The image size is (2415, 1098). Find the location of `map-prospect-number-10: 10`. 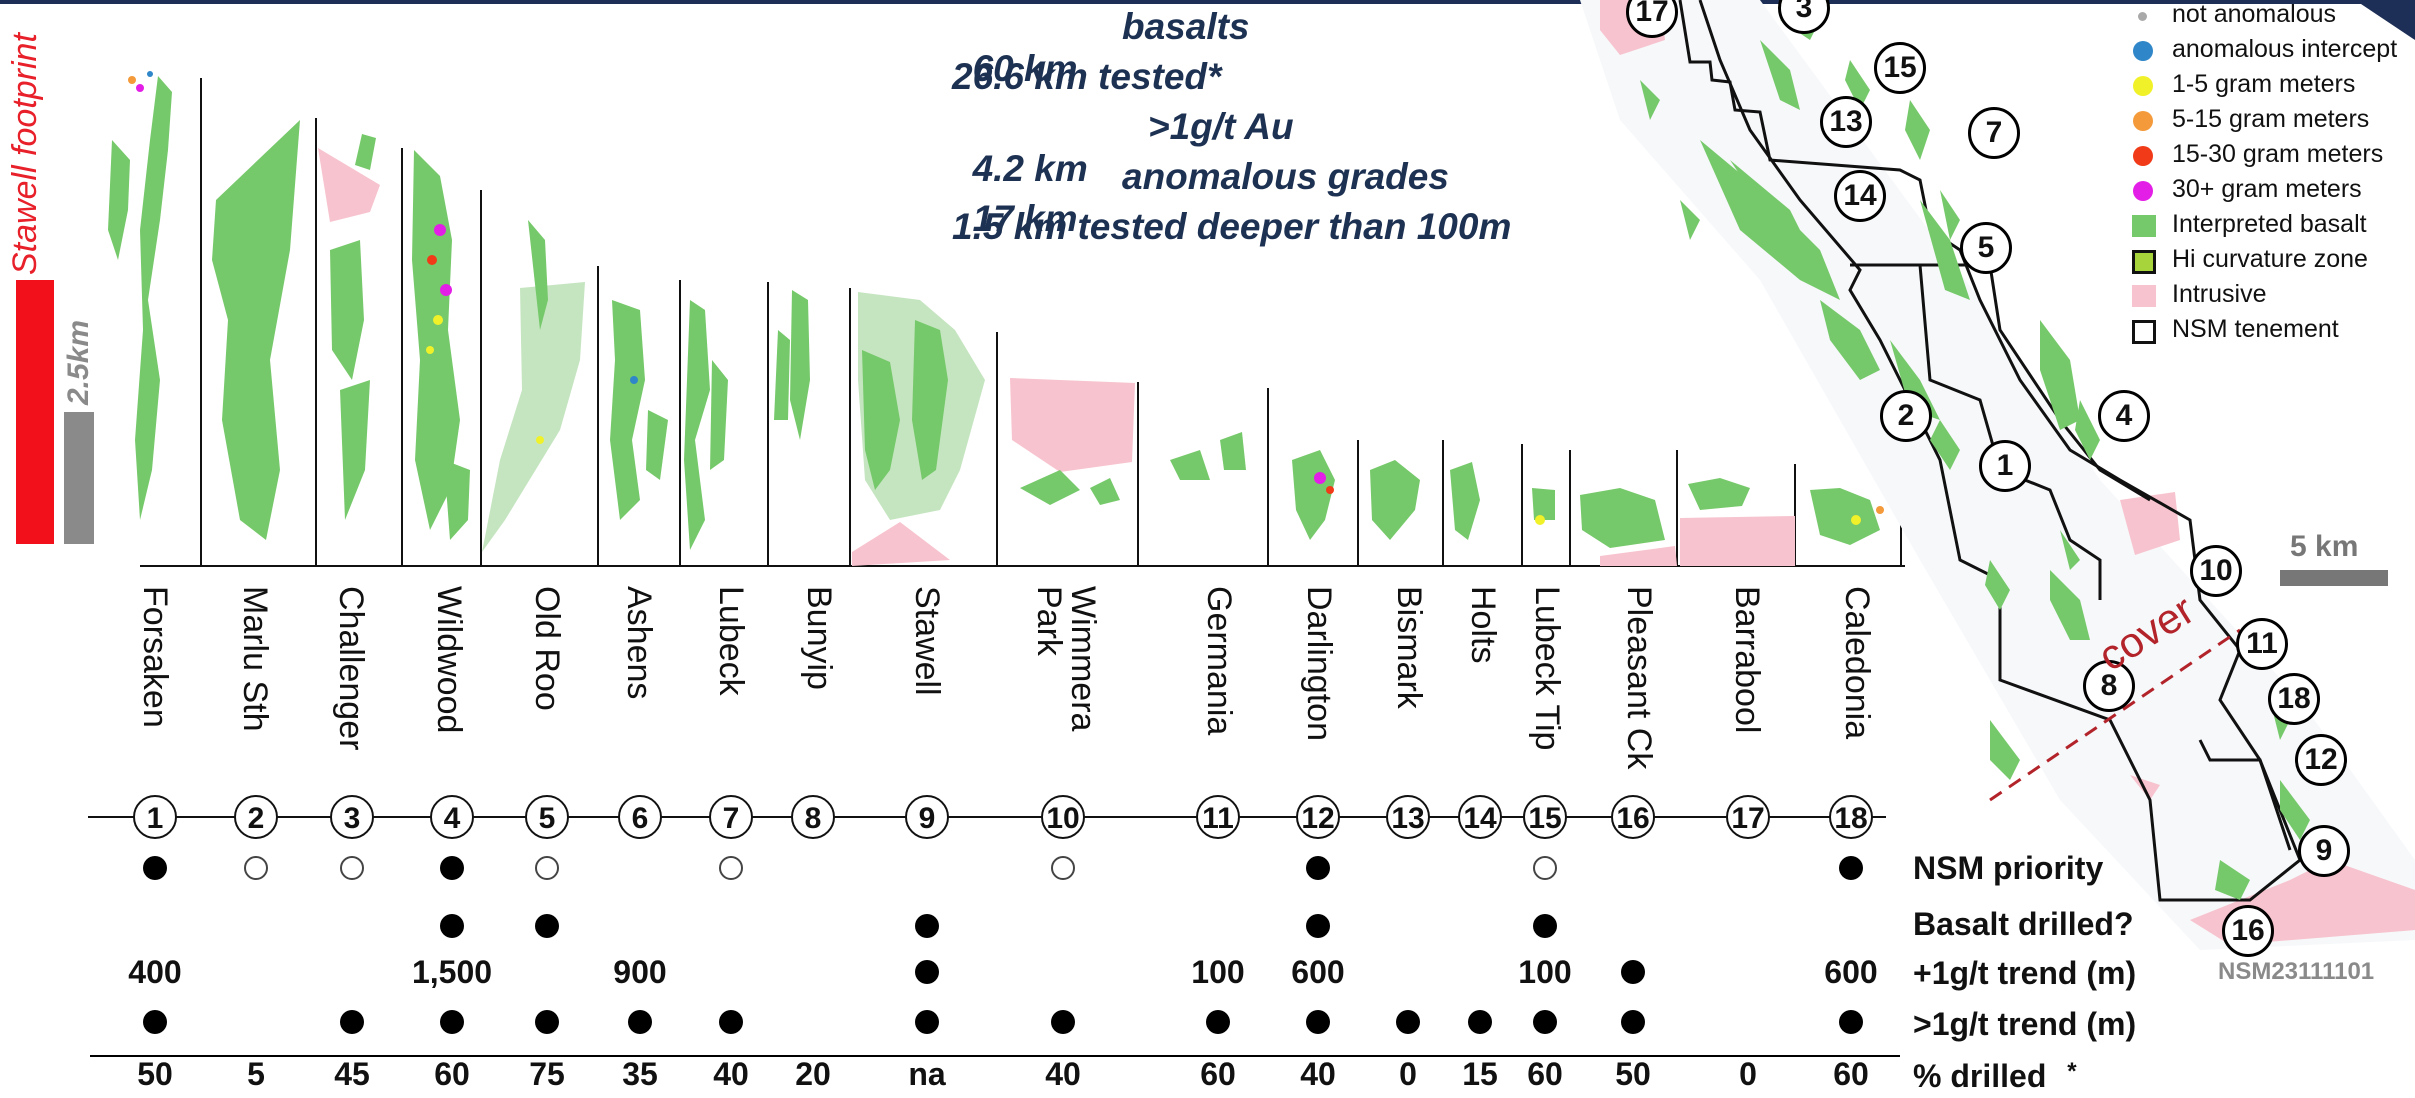

map-prospect-number-10: 10 is located at coordinates (2216, 571).